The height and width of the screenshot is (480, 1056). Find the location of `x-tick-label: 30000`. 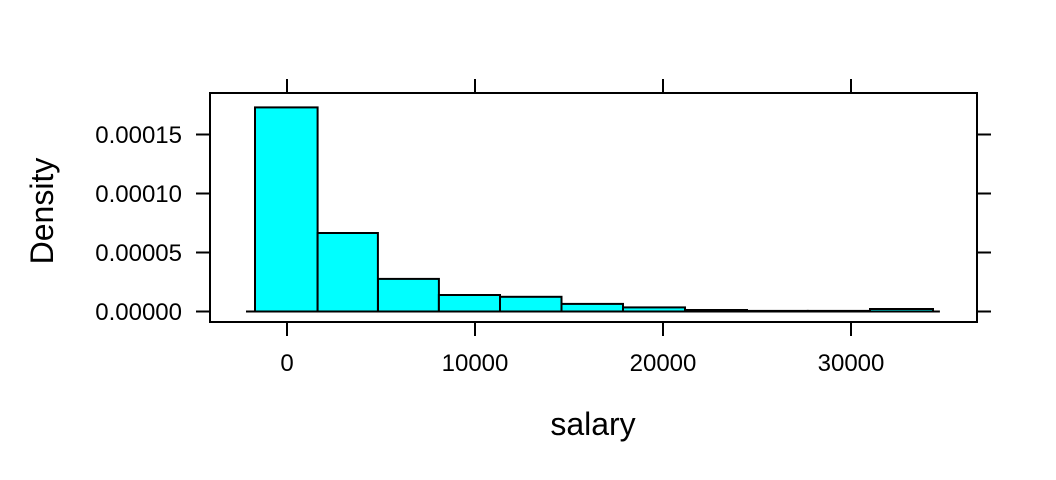

x-tick-label: 30000 is located at coordinates (851, 363).